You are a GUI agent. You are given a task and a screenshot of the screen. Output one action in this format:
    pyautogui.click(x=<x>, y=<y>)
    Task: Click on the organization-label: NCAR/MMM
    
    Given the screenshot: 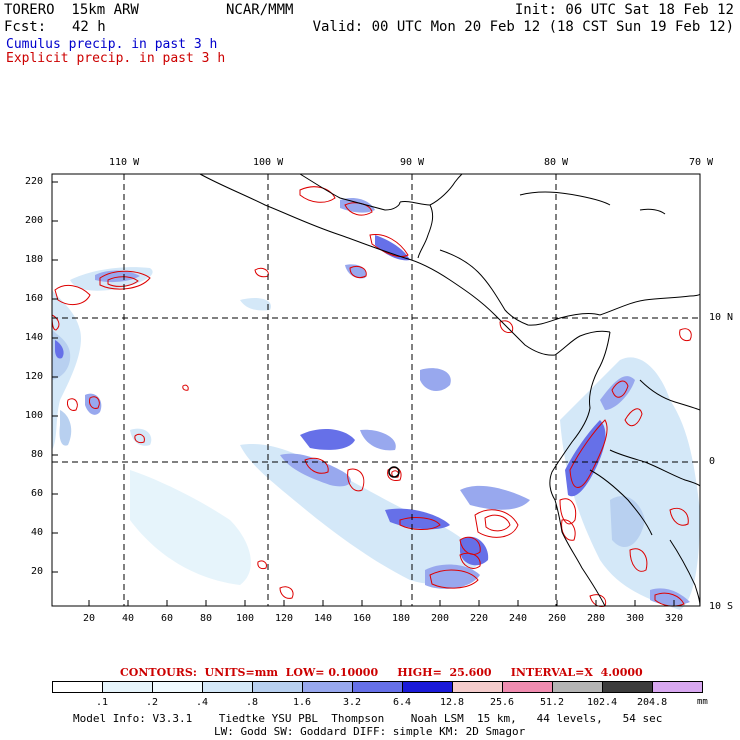 What is the action you would take?
    pyautogui.click(x=260, y=10)
    